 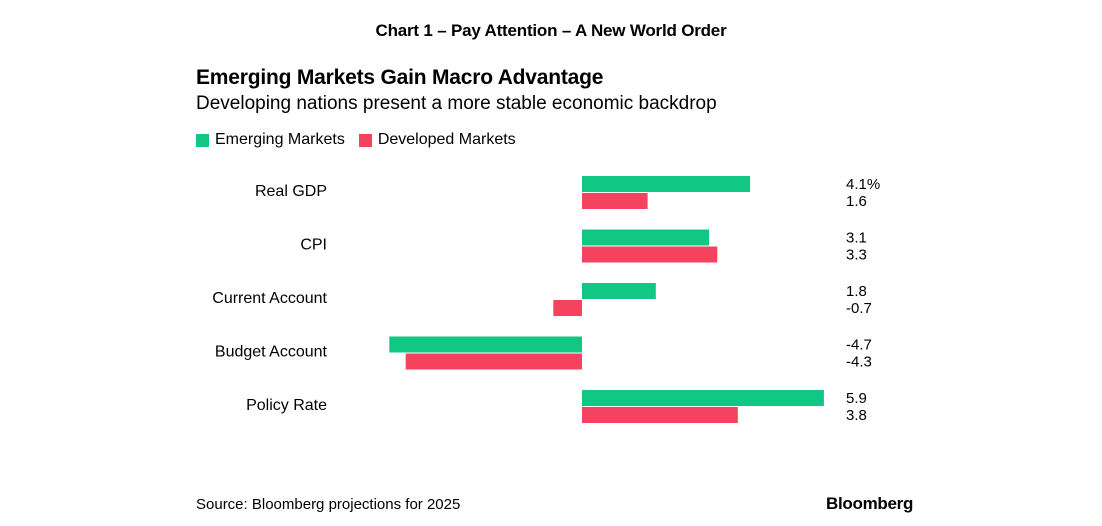 I want to click on legend-item-developed: Developed Markets, so click(x=437, y=140).